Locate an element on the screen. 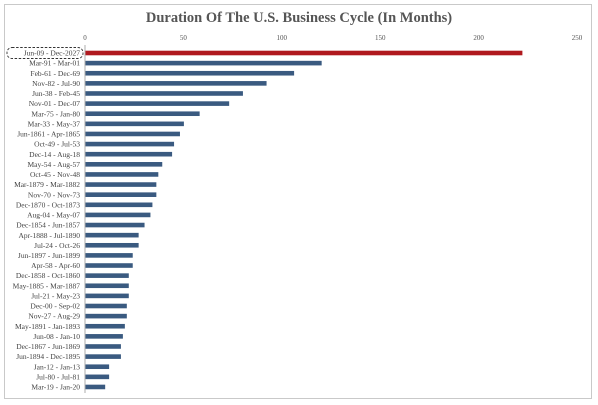  category-label: Nov-01 - Dec-07 is located at coordinates (54, 103).